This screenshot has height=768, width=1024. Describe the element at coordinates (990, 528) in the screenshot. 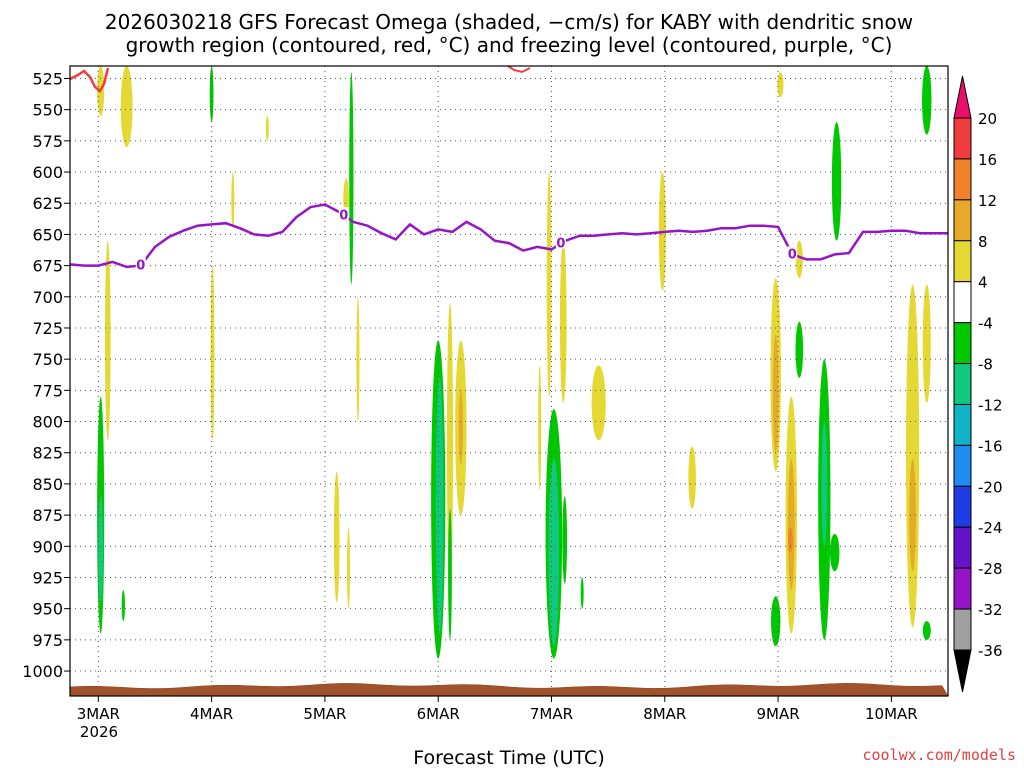

I see `colorbar-label--24: -24` at that location.